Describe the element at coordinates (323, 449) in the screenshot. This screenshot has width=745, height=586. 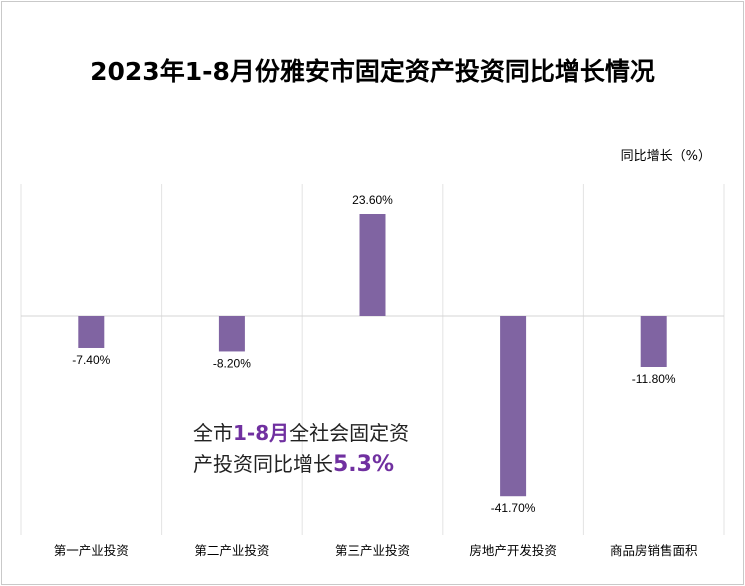
I see `summary-annotation: 全市1-8月全社会固定资 产投资同比增长5.3%` at that location.